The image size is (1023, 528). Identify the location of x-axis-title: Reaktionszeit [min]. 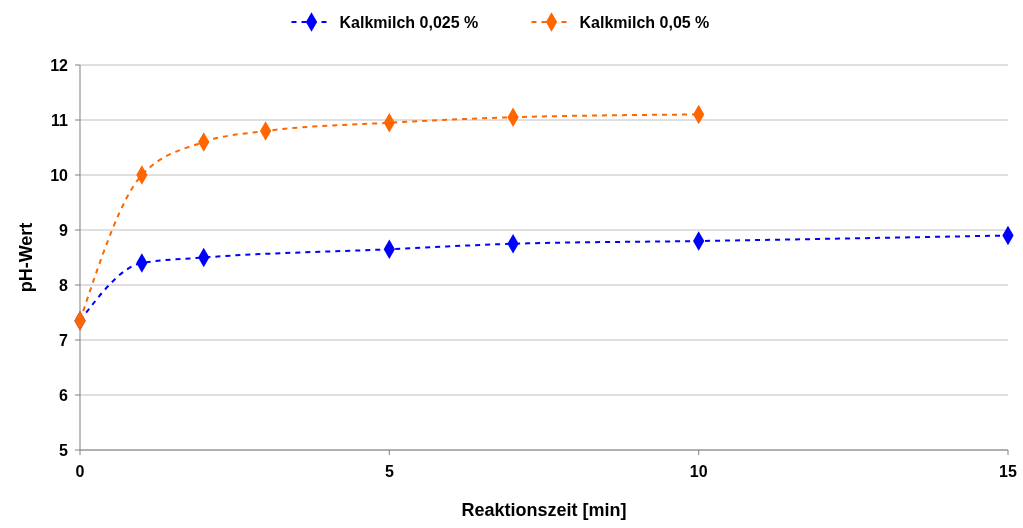
(544, 510).